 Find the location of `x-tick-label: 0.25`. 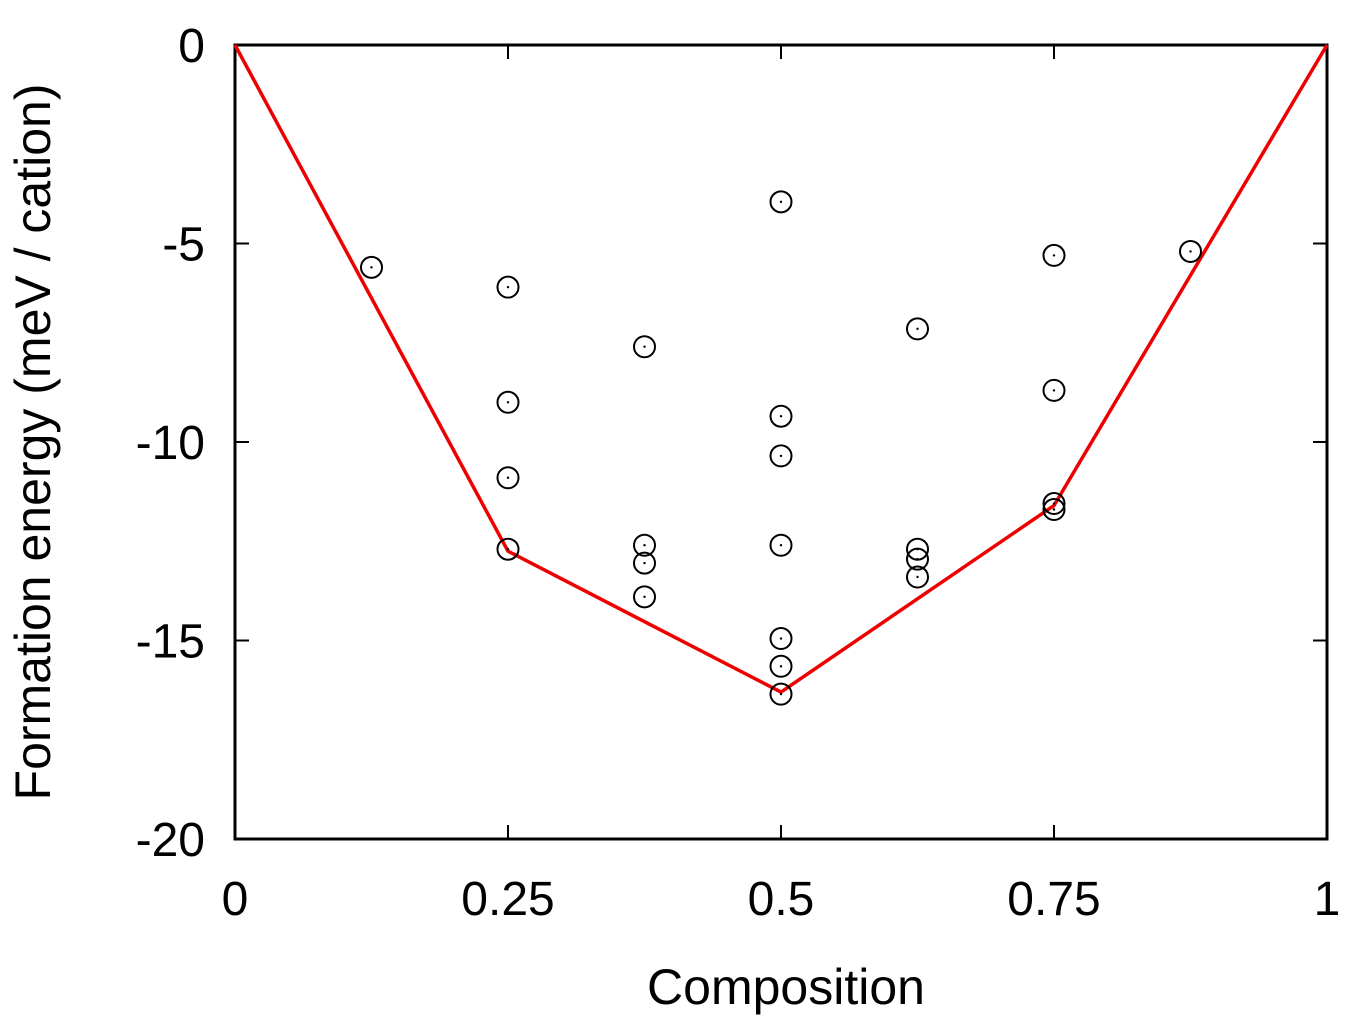

x-tick-label: 0.25 is located at coordinates (507, 899).